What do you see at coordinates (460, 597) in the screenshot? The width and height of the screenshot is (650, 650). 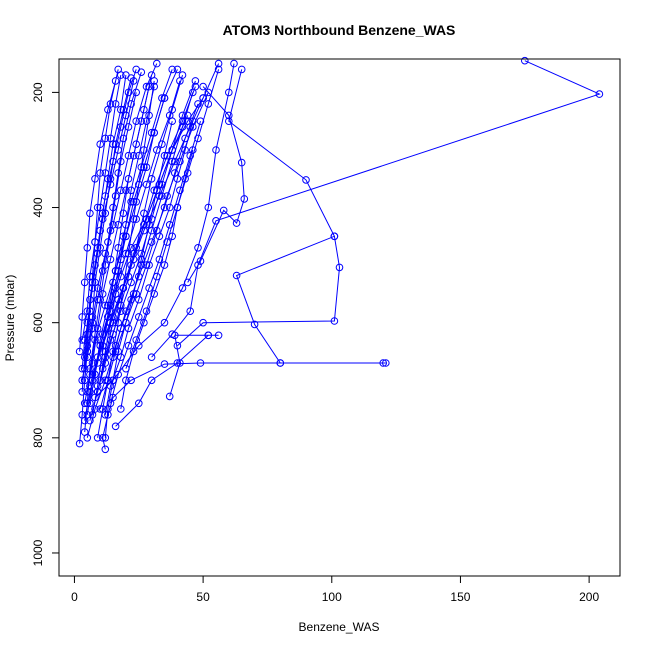 I see `x-tick-label: 150` at bounding box center [460, 597].